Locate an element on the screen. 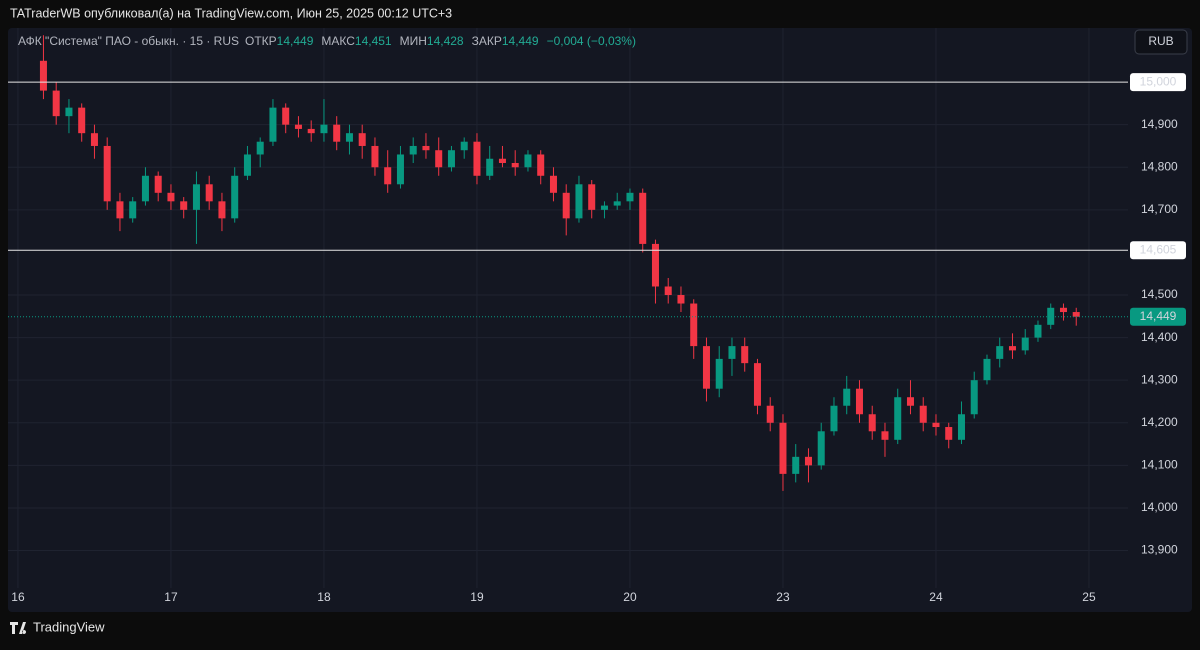 The image size is (1200, 650). y-tick-label: 14,200 is located at coordinates (1159, 422).